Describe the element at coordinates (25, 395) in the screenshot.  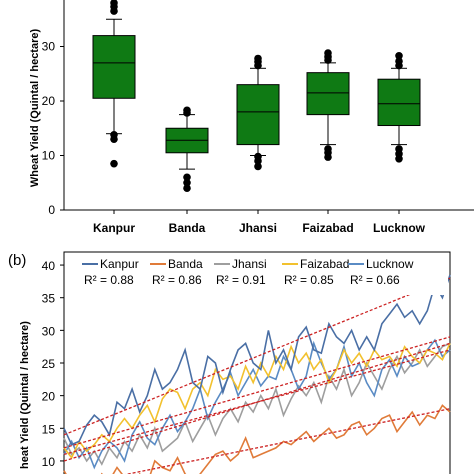
I see `time-series-y-axis-label: heat Yield (Quintal / hectare)` at that location.